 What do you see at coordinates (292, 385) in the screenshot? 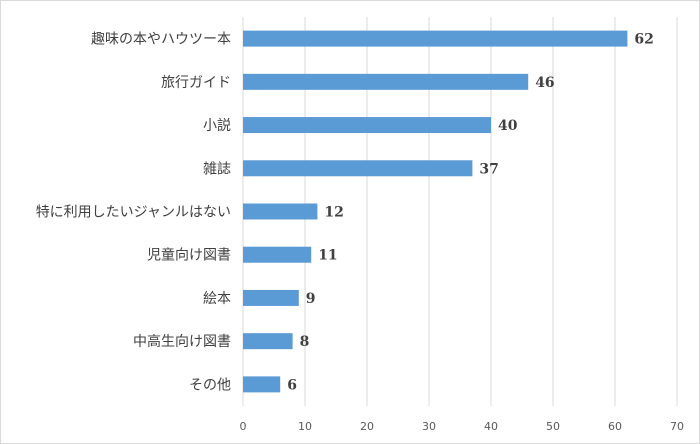
I see `data-label: 6` at bounding box center [292, 385].